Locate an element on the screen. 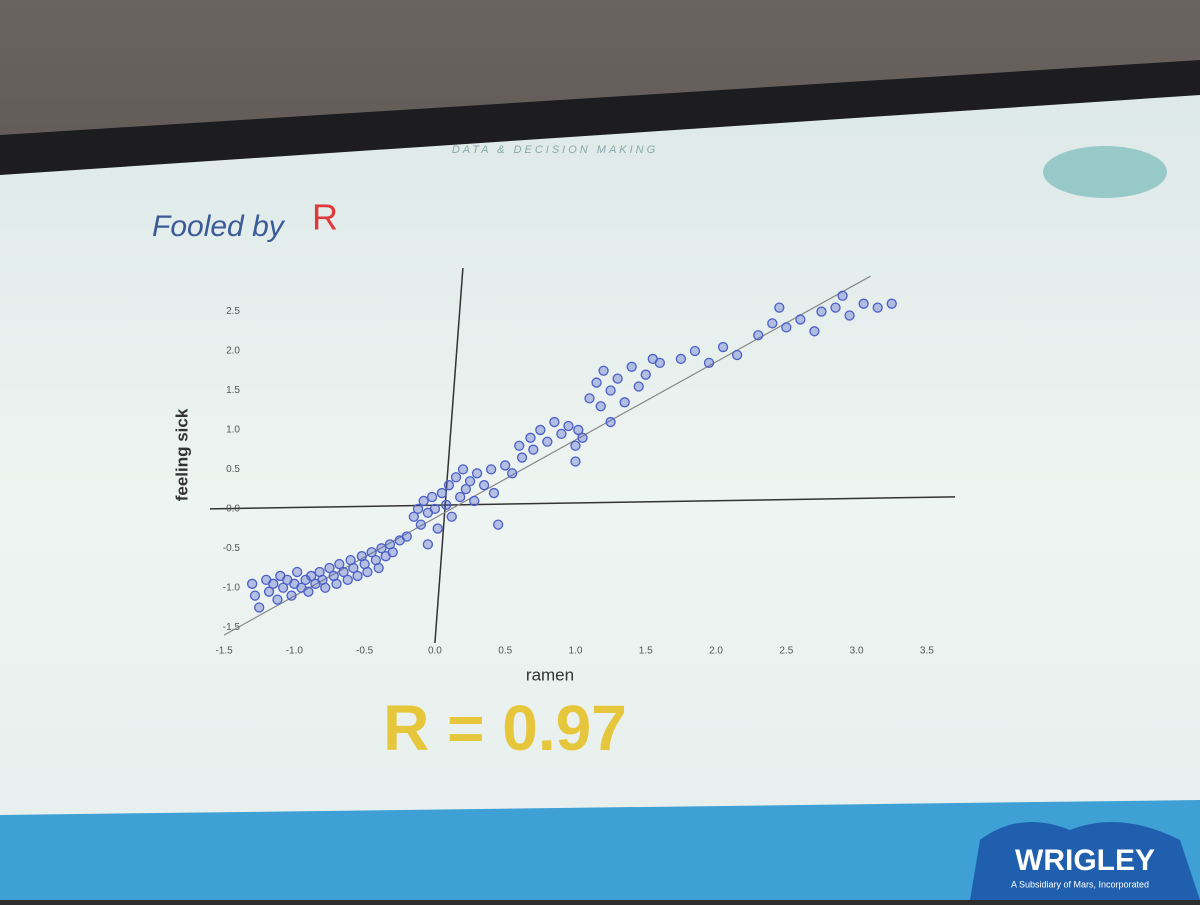 The width and height of the screenshot is (1200, 905). brand-tagline: A Subsidiary of Mars, Incorporated is located at coordinates (1080, 884).